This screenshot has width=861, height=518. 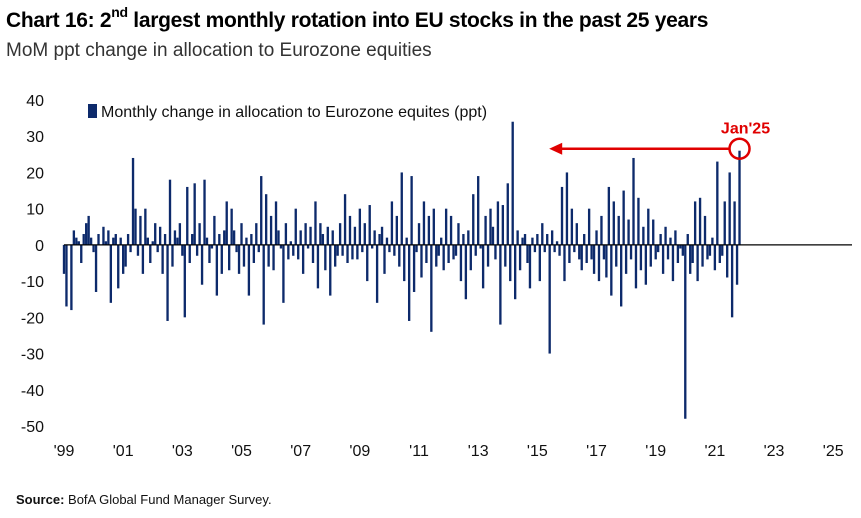 What do you see at coordinates (32, 427) in the screenshot?
I see `y-tick-label: -50` at bounding box center [32, 427].